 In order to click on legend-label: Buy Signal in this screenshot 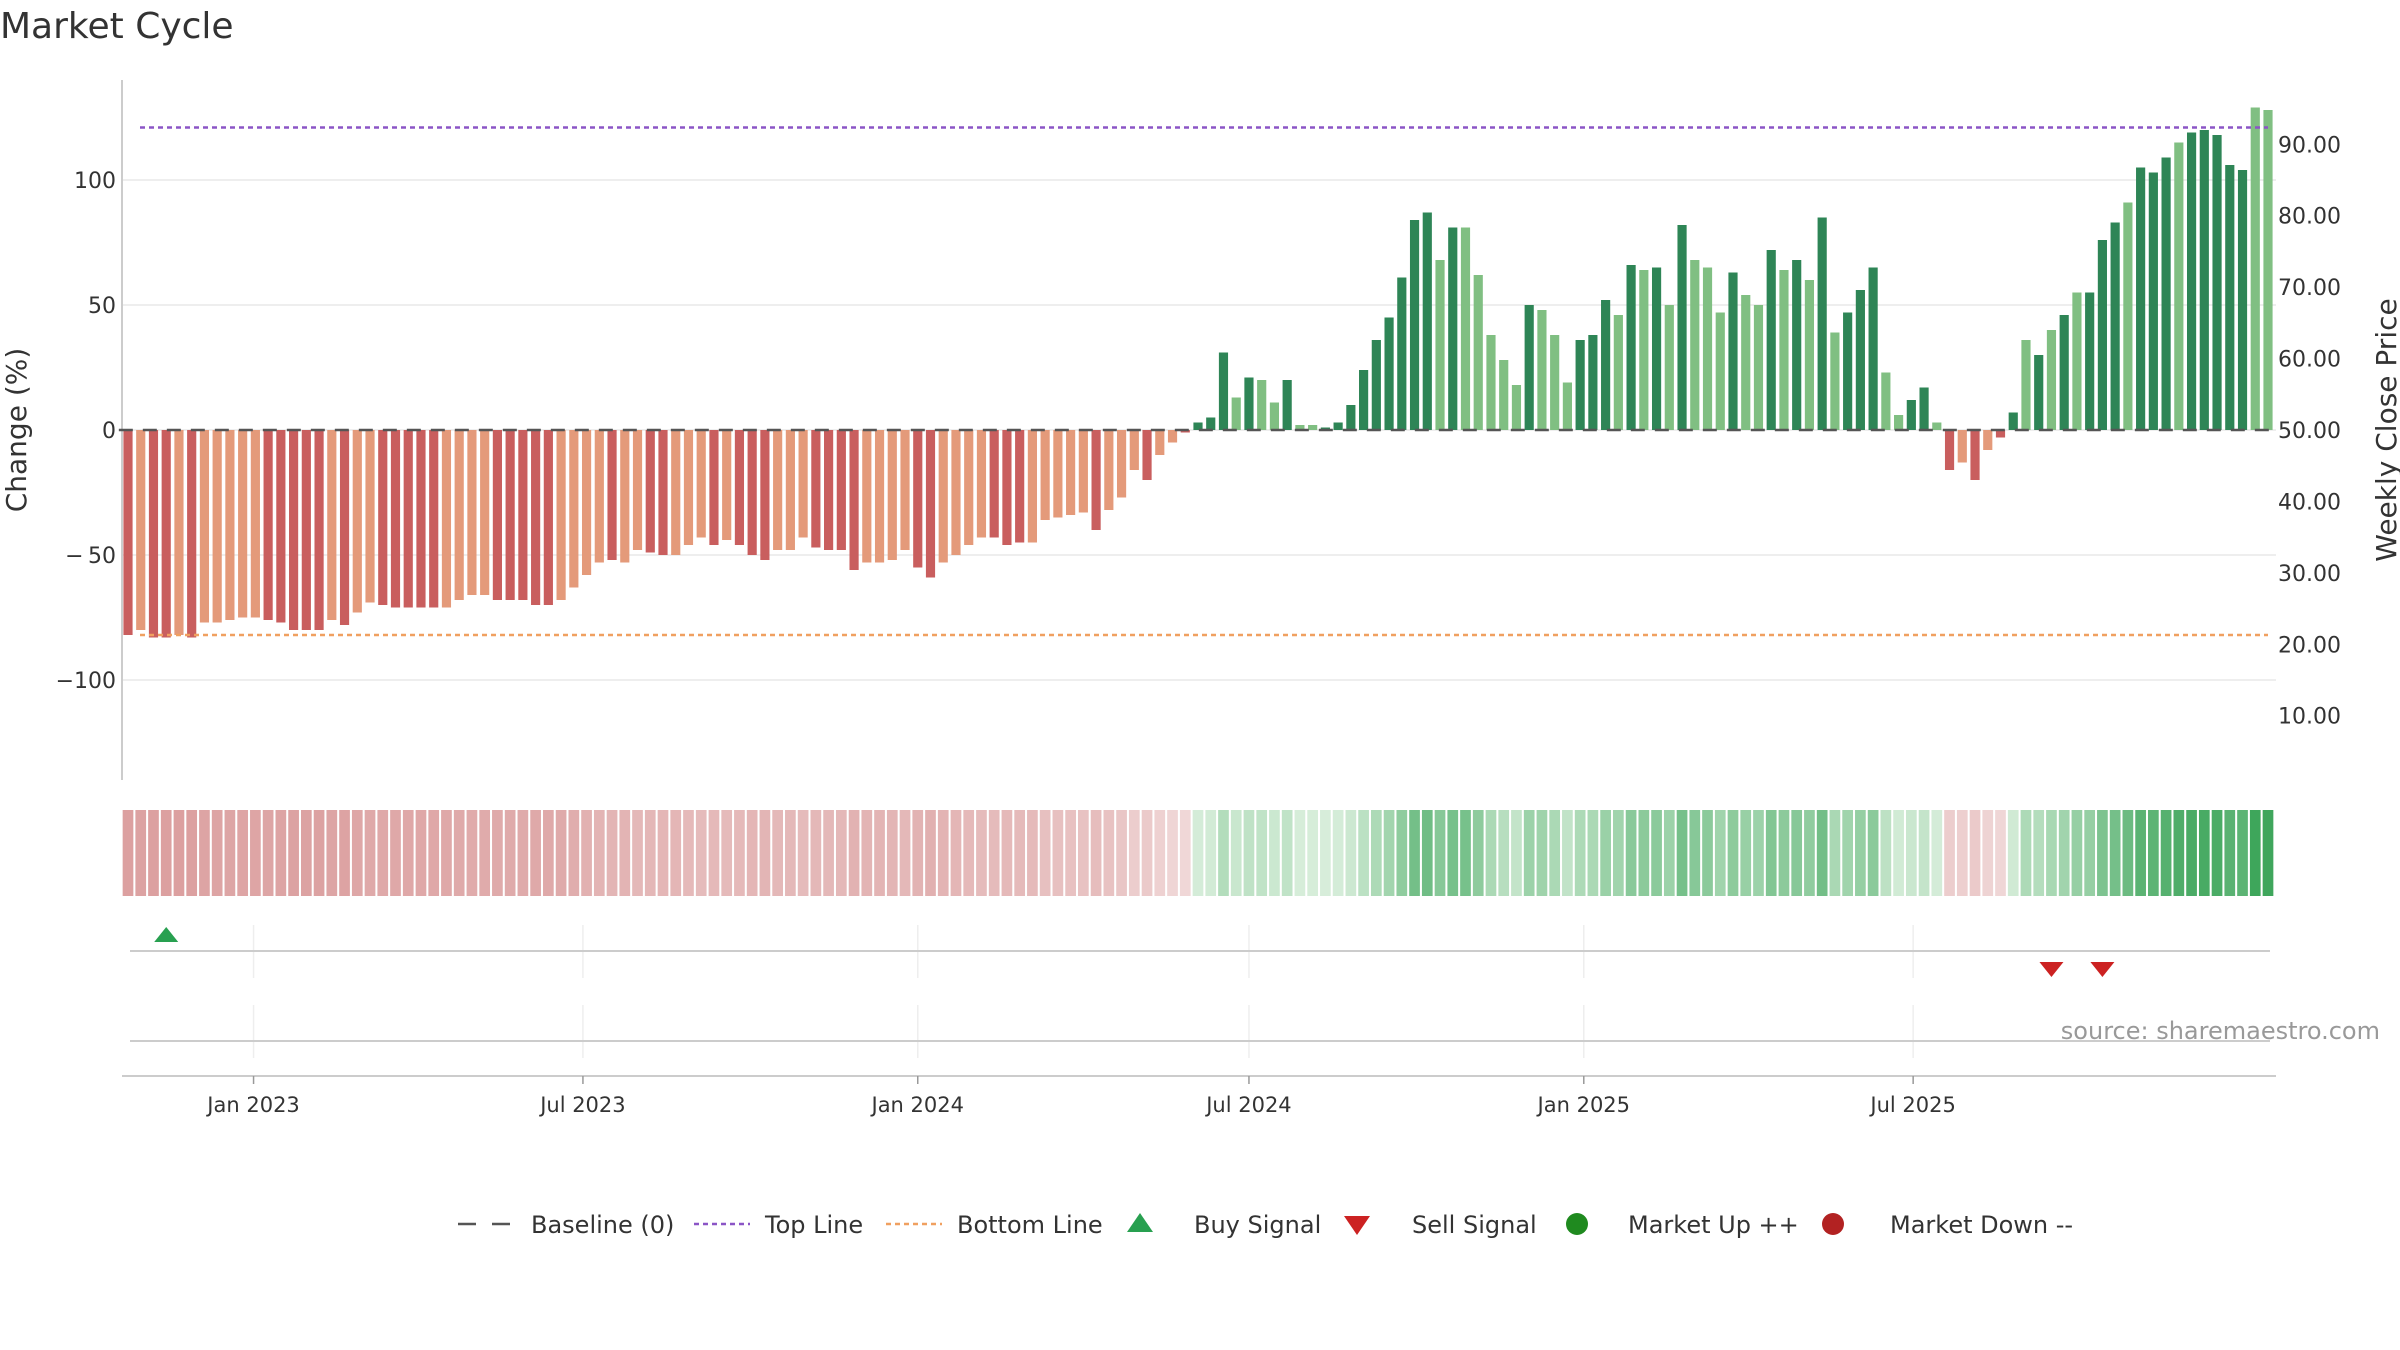, I will do `click(1257, 1225)`.